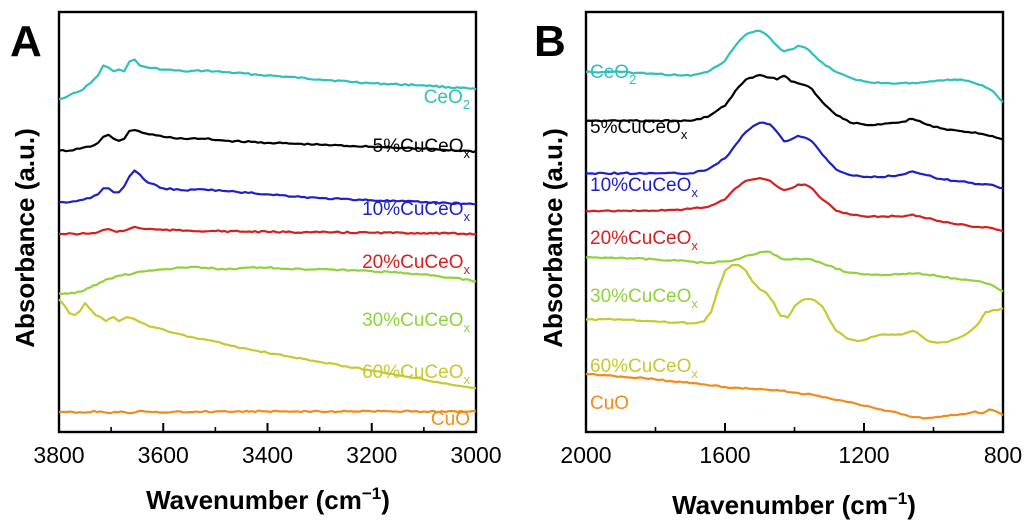 This screenshot has width=1029, height=521. I want to click on panel-b-xlabel: Wavenumber (cm−1), so click(794, 504).